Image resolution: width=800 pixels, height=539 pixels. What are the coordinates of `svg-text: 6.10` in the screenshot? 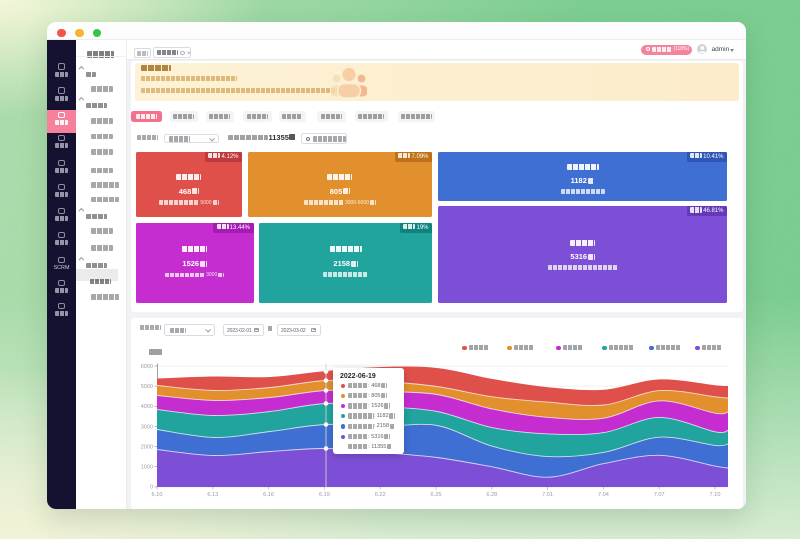 It's located at (157, 495).